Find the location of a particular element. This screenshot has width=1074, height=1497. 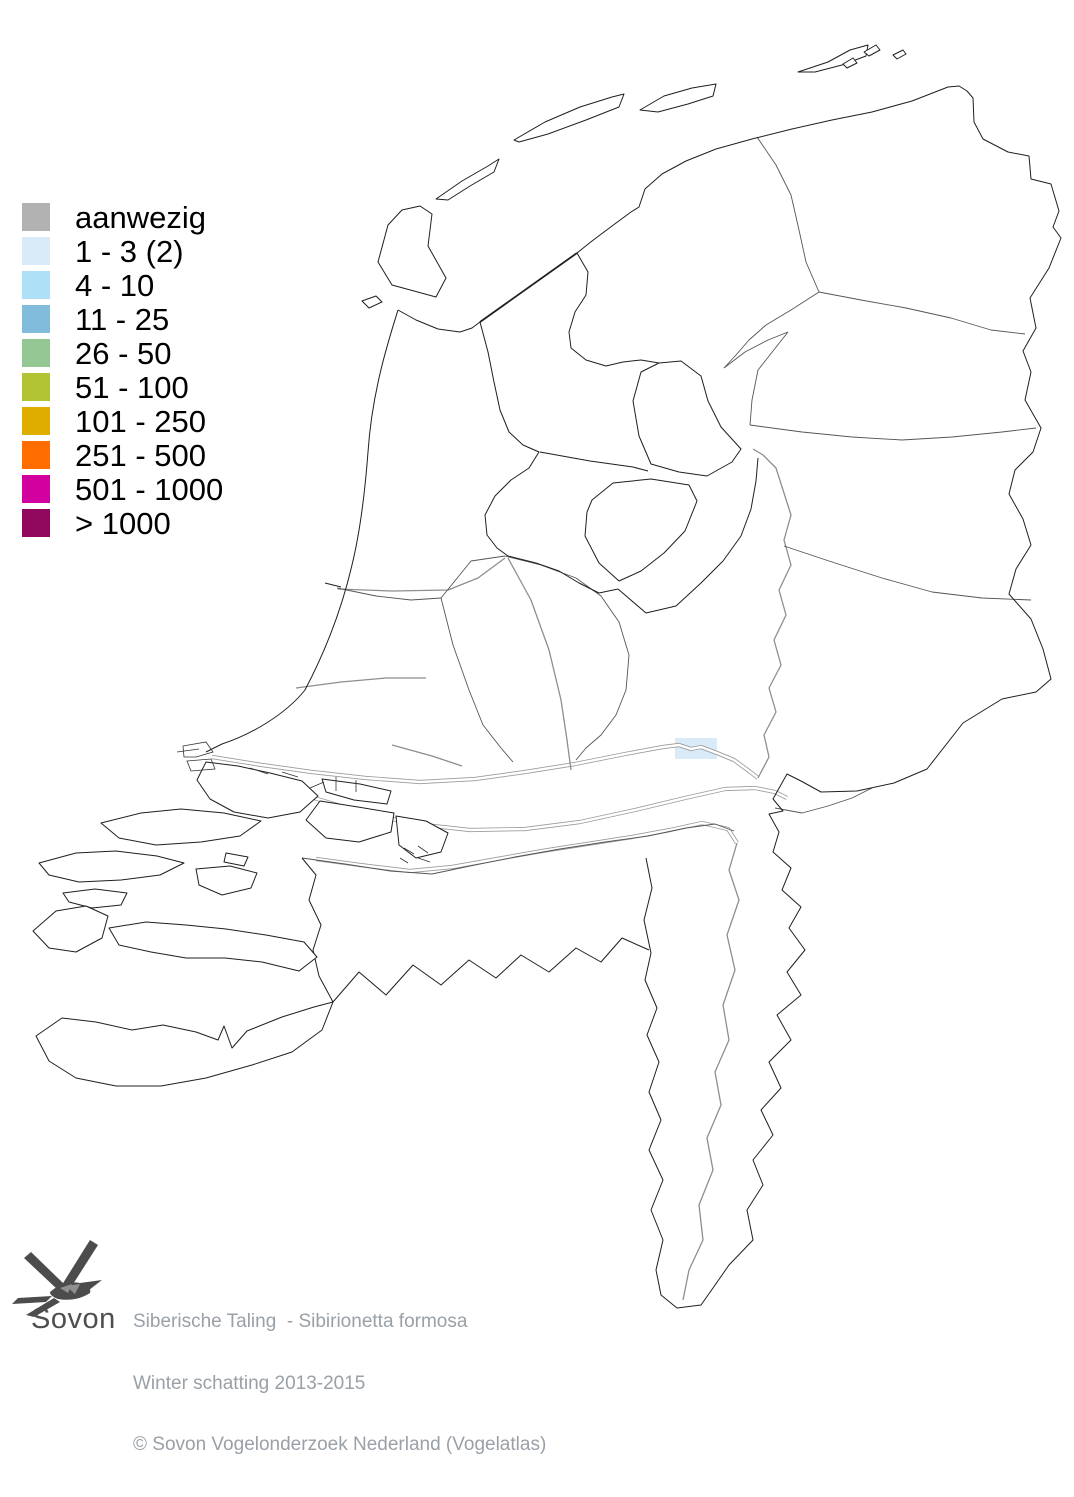

dikes is located at coordinates (564, 362).